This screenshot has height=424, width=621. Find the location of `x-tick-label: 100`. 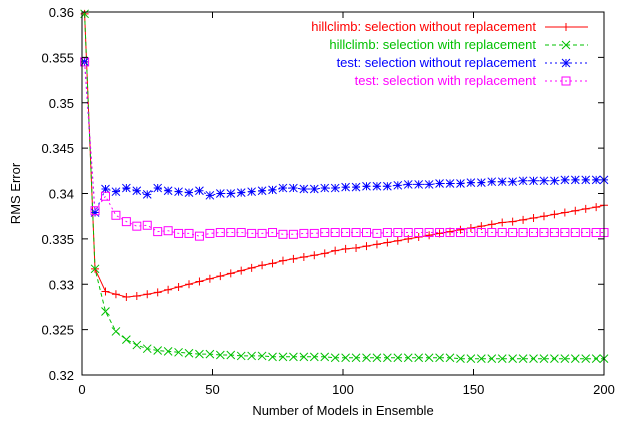

x-tick-label: 100 is located at coordinates (343, 389).